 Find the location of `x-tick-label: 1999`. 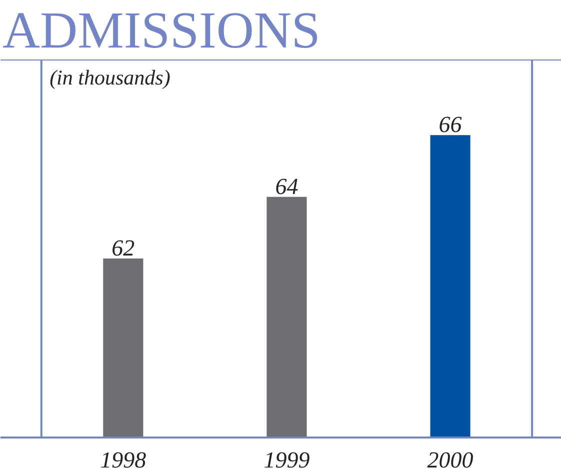

x-tick-label: 1999 is located at coordinates (287, 460).